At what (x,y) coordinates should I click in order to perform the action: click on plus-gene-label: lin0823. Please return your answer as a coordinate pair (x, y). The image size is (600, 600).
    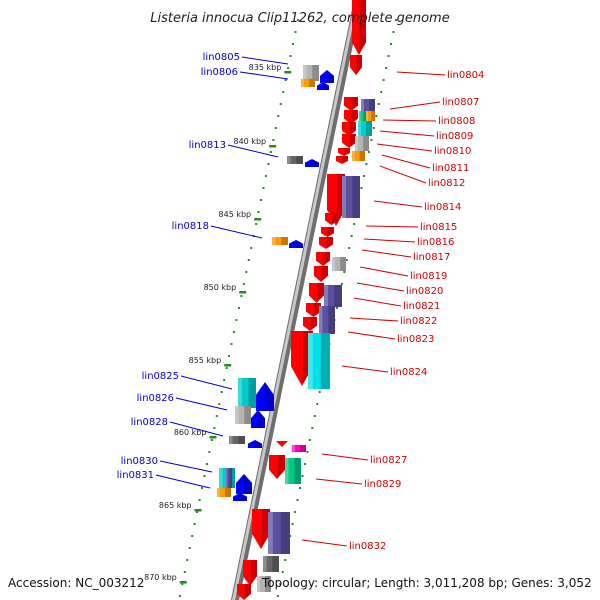
    Looking at the image, I should click on (415, 339).